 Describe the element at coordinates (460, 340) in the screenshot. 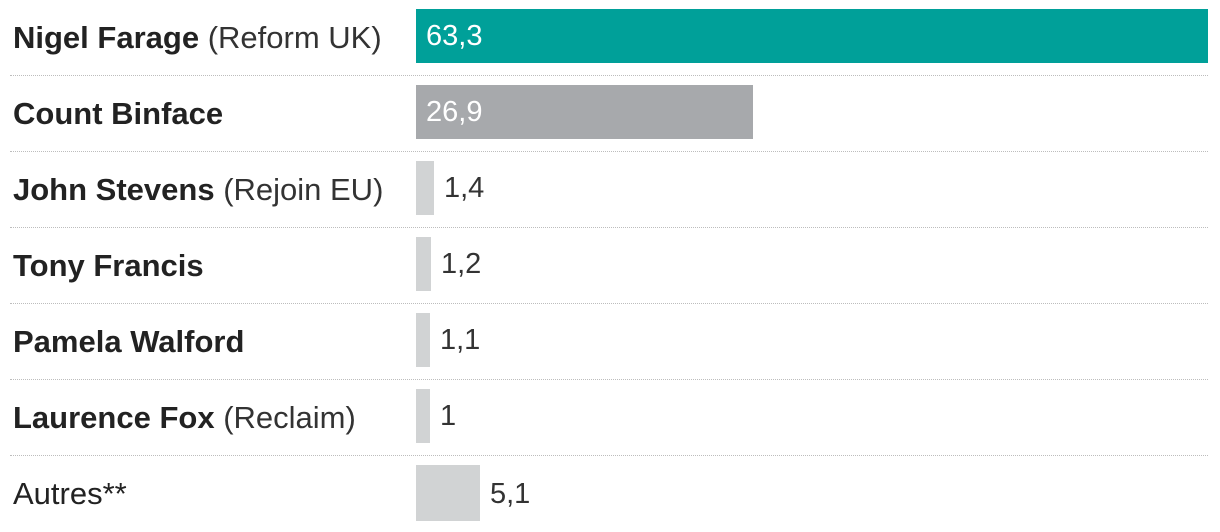

I see `data-label: 1,1` at that location.